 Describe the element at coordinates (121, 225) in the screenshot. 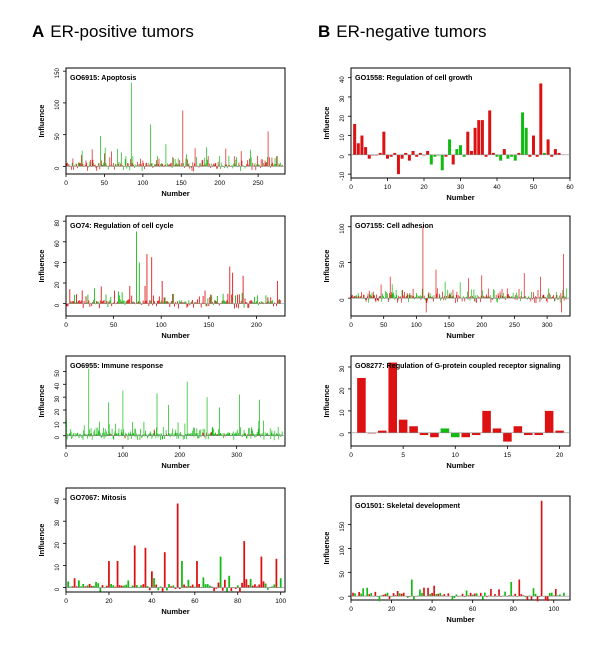

I see `chart-title: GO74: Regulation of cell cycle` at that location.